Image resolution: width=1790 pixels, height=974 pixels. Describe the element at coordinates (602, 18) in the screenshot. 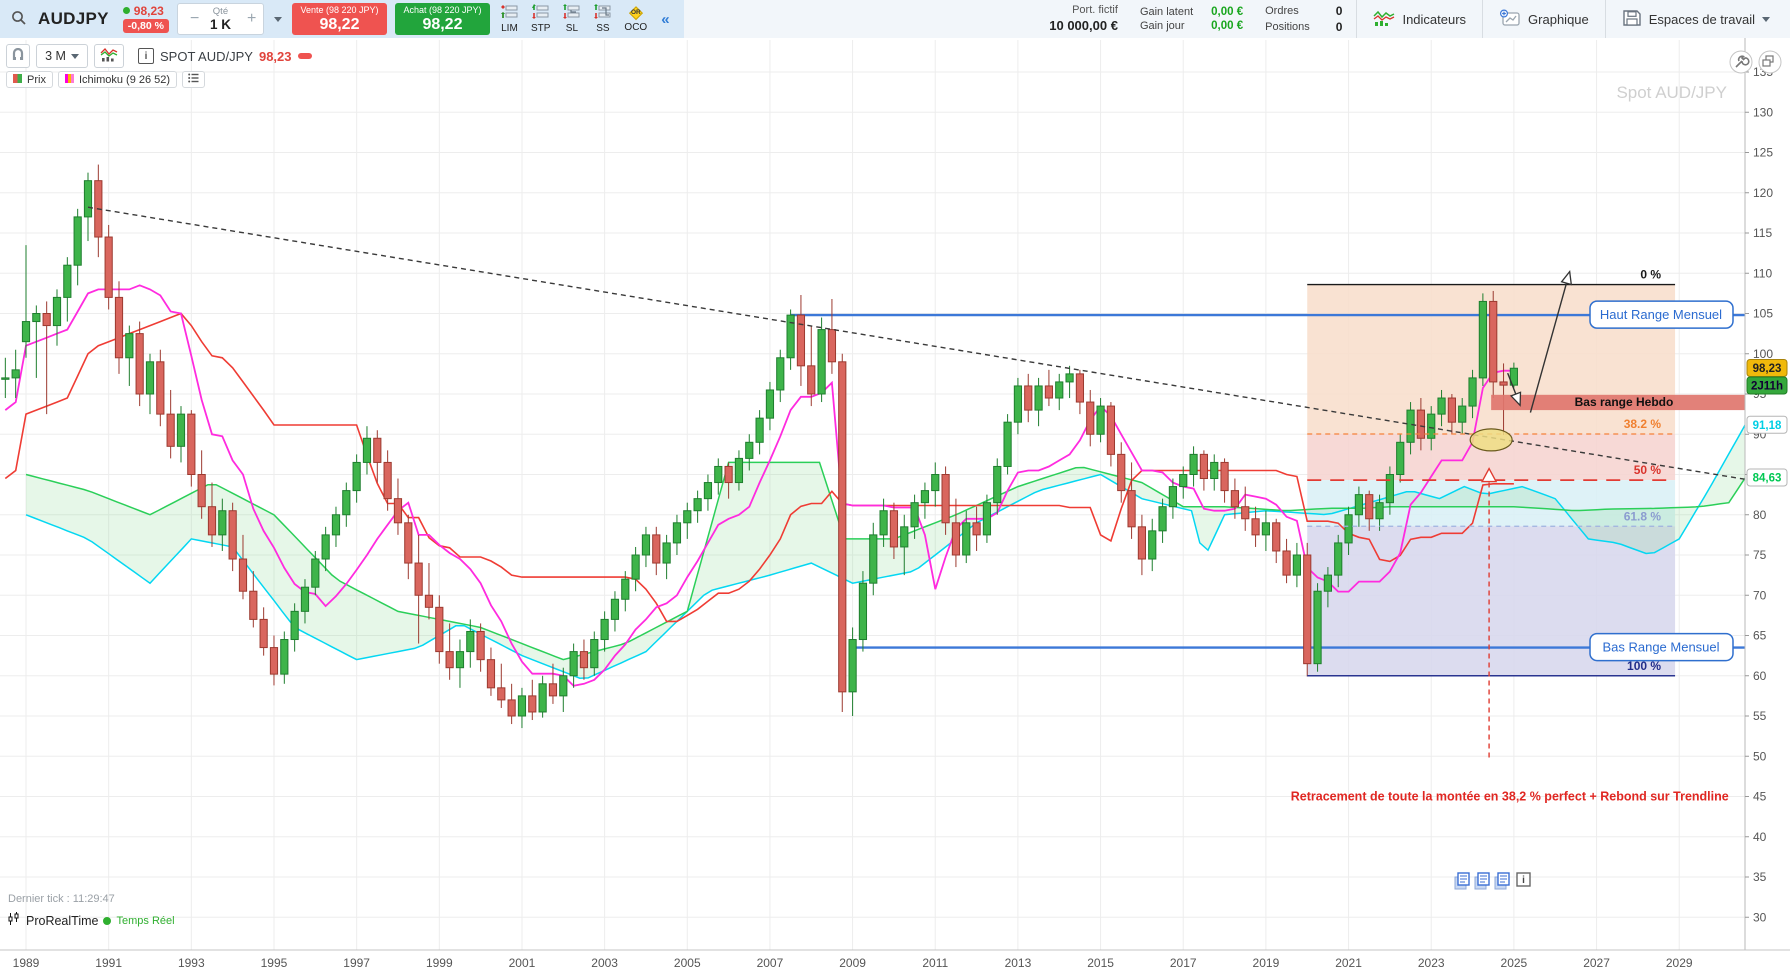

I see `order-type-ss-button: SS` at that location.